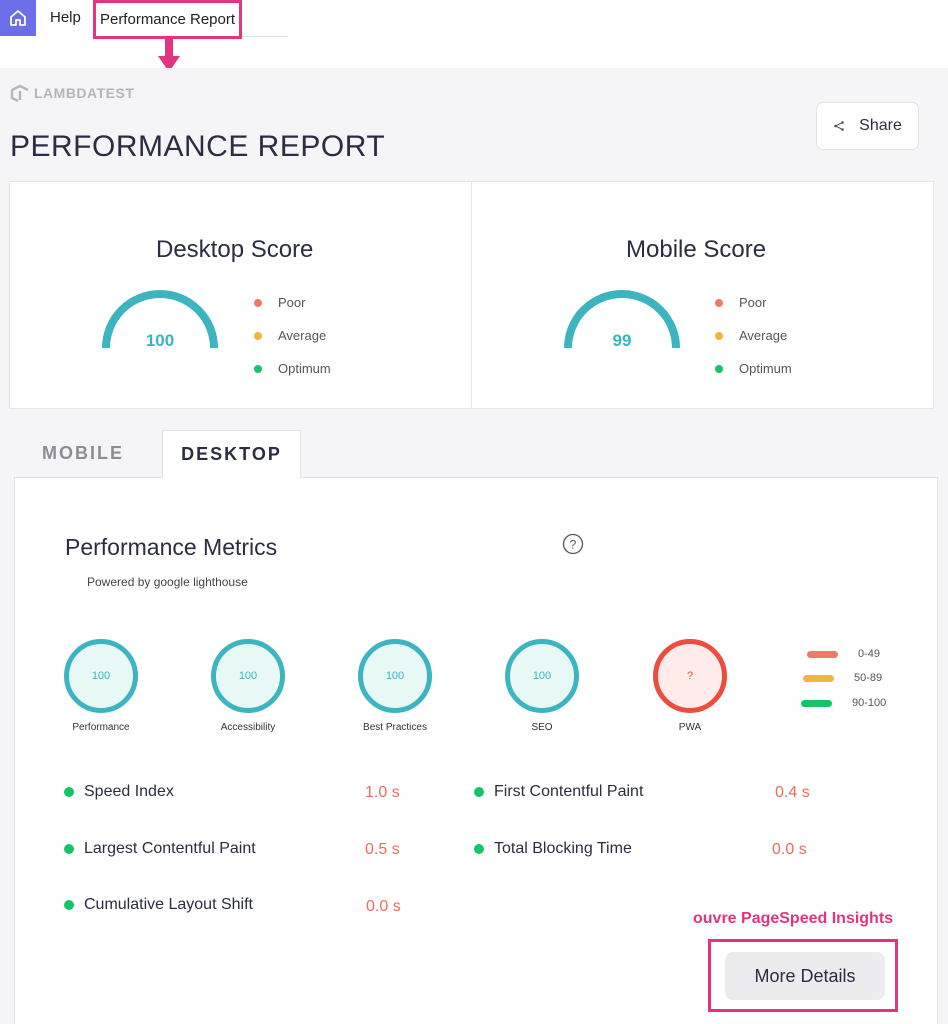 The image size is (948, 1024). What do you see at coordinates (160, 319) in the screenshot?
I see `desktop-score-gauge` at bounding box center [160, 319].